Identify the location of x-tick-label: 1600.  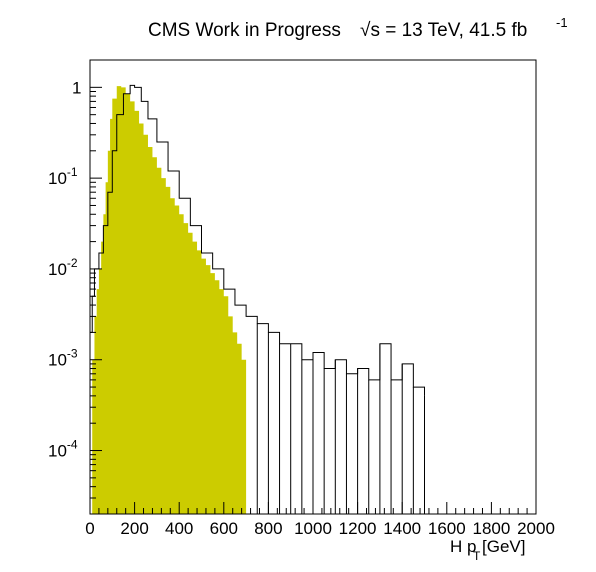
(447, 528).